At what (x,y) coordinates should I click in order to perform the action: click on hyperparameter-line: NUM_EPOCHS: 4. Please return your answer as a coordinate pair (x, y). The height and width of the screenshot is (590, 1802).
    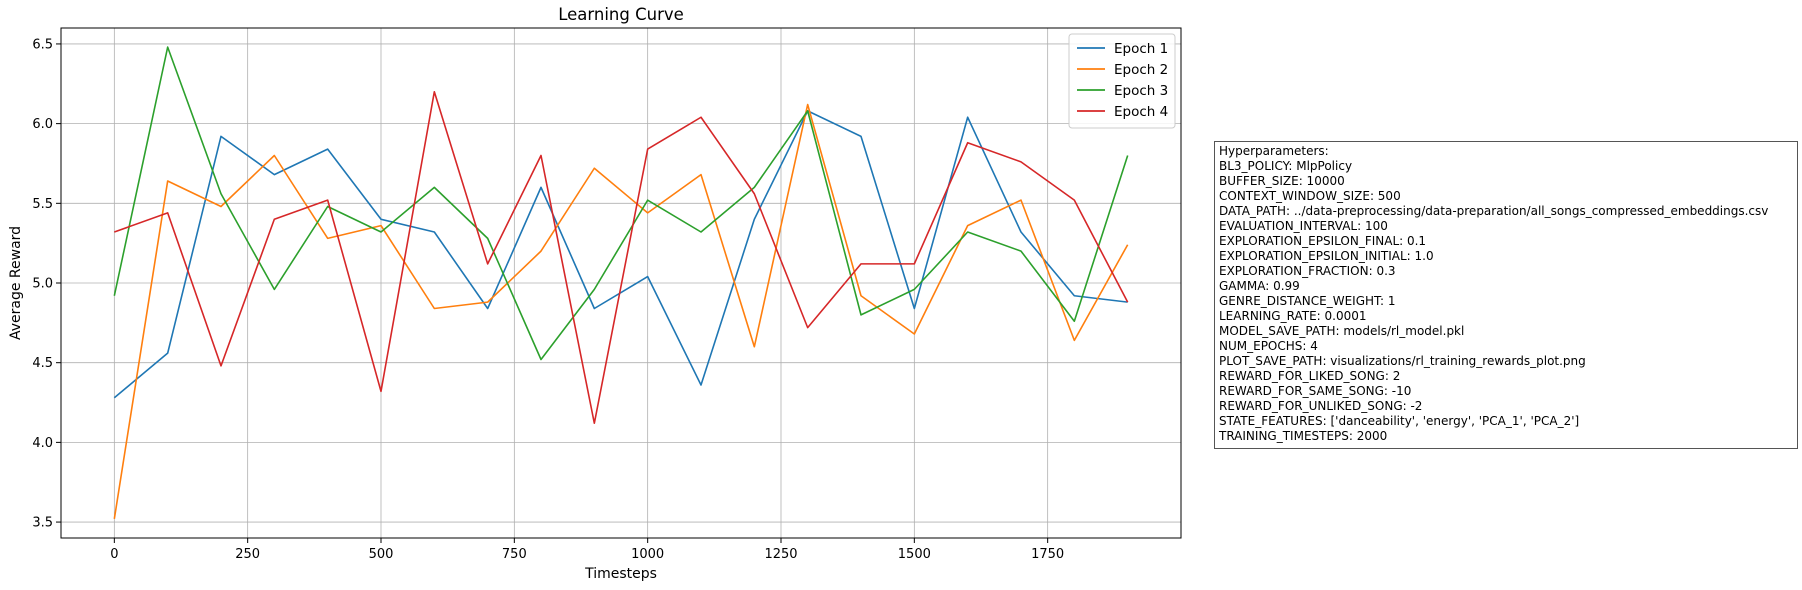
    Looking at the image, I should click on (1268, 346).